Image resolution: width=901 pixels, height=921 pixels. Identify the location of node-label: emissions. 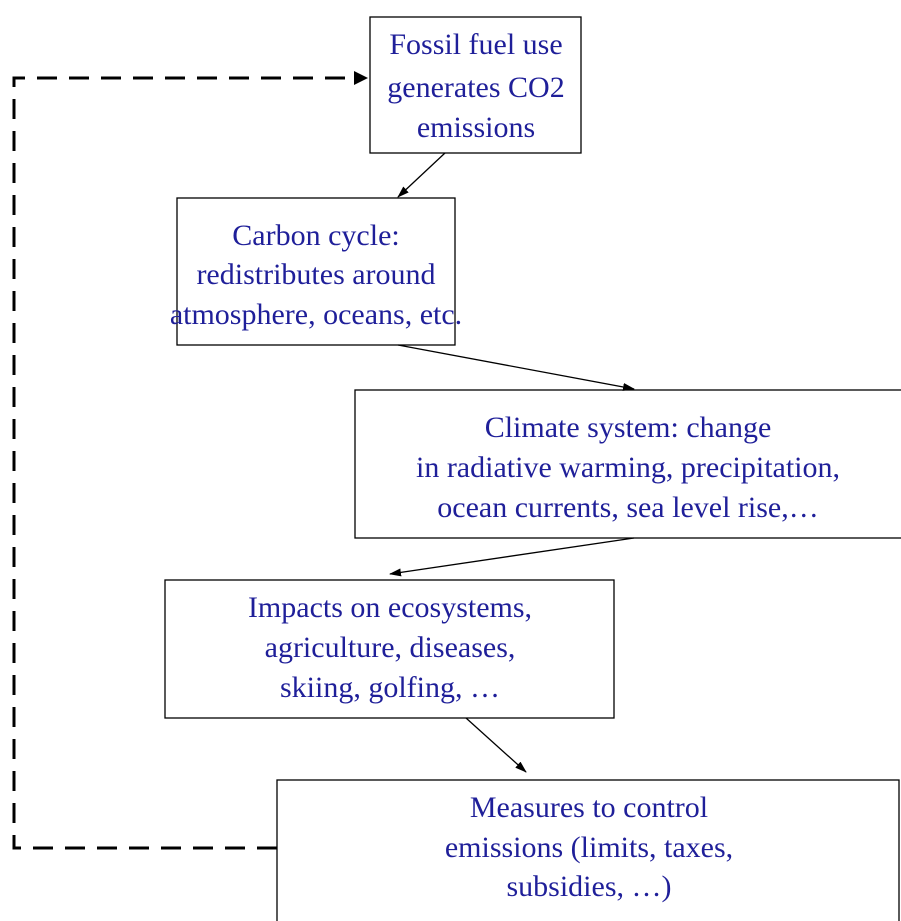
(476, 127).